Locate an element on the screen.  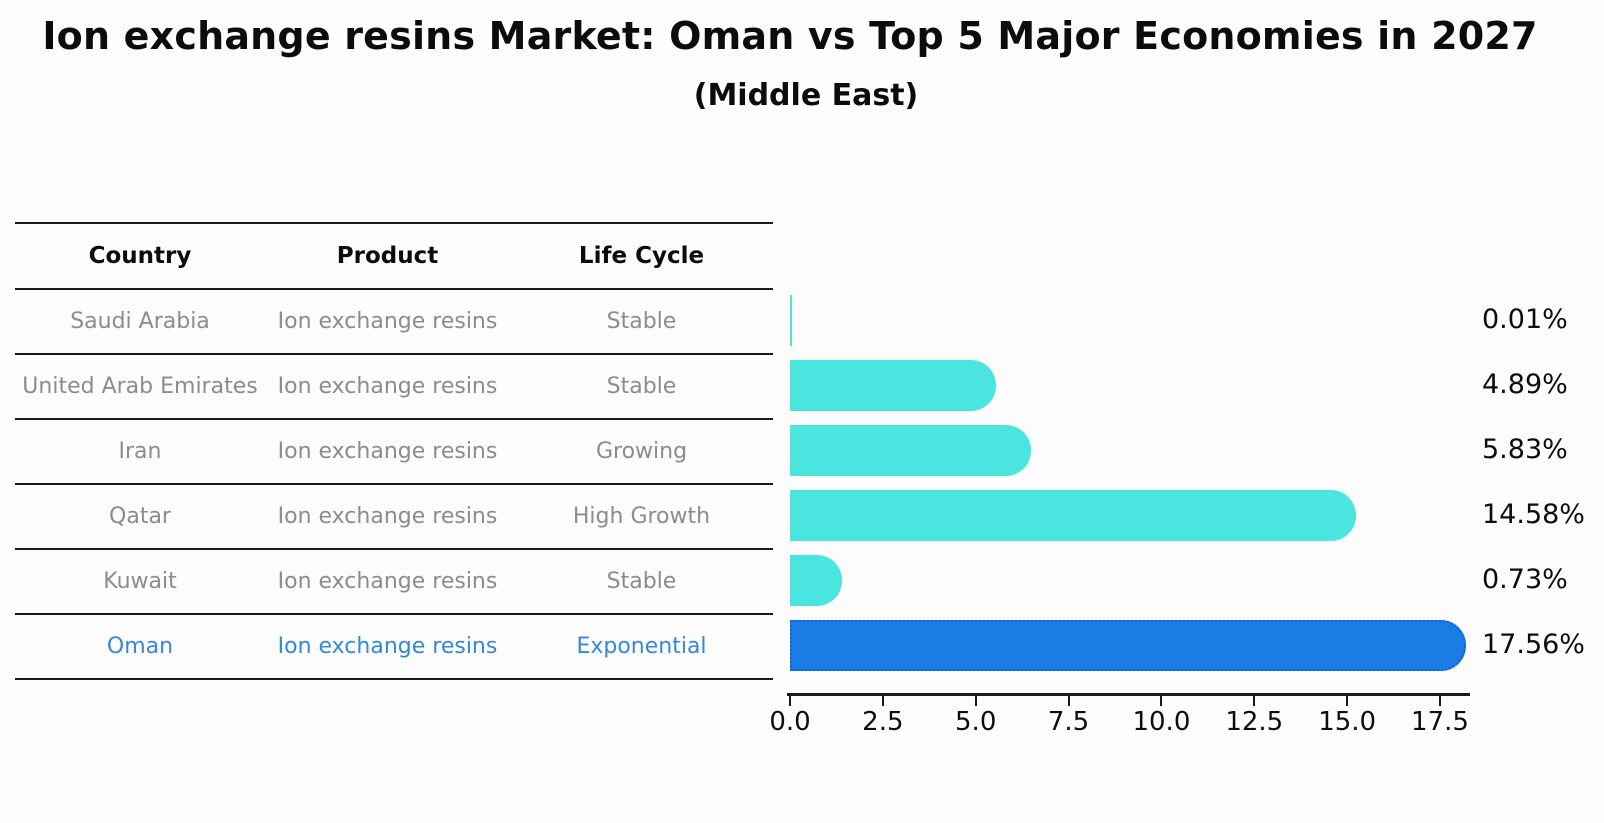
table-row-oman: Oman Ion exchange resins Exponential is located at coordinates (394, 646).